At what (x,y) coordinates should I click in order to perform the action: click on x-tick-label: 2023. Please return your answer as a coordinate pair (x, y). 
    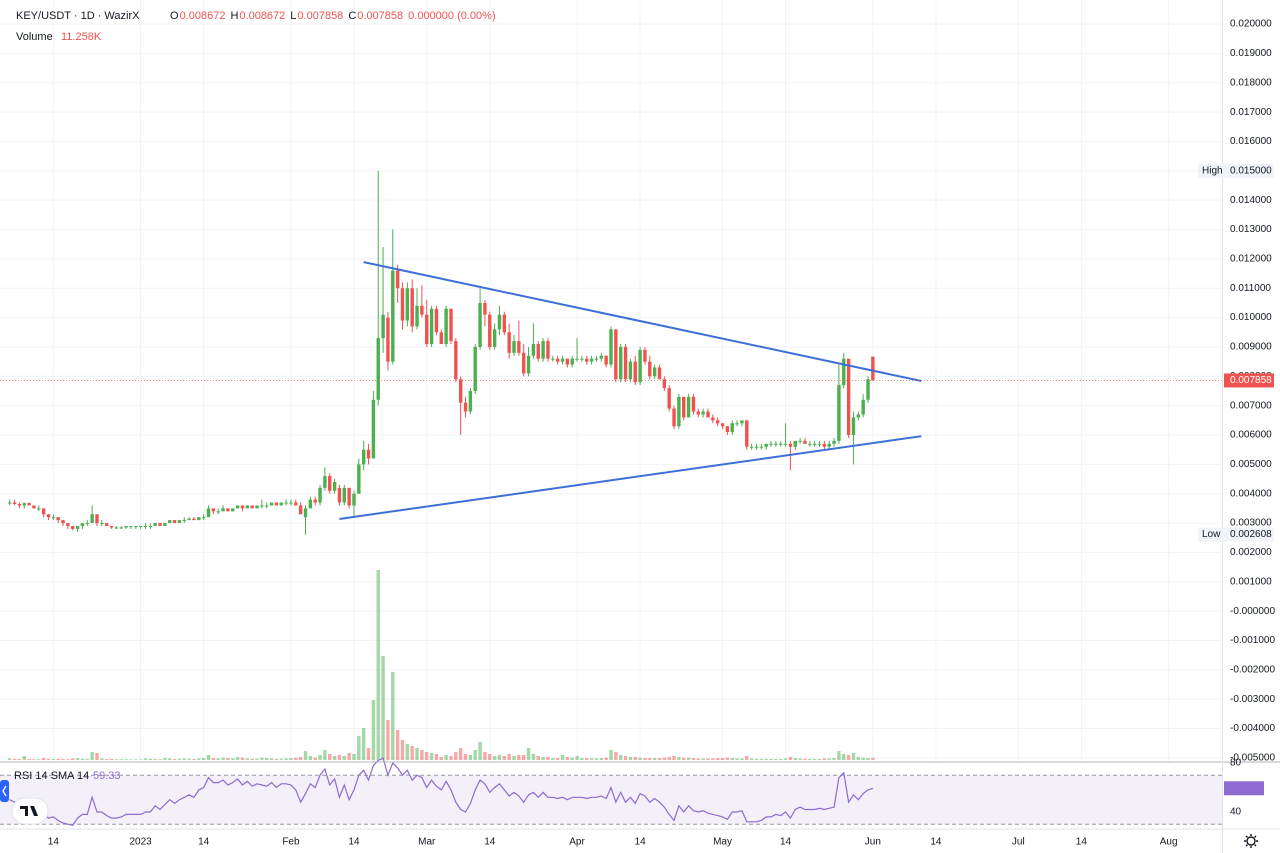
    Looking at the image, I should click on (141, 842).